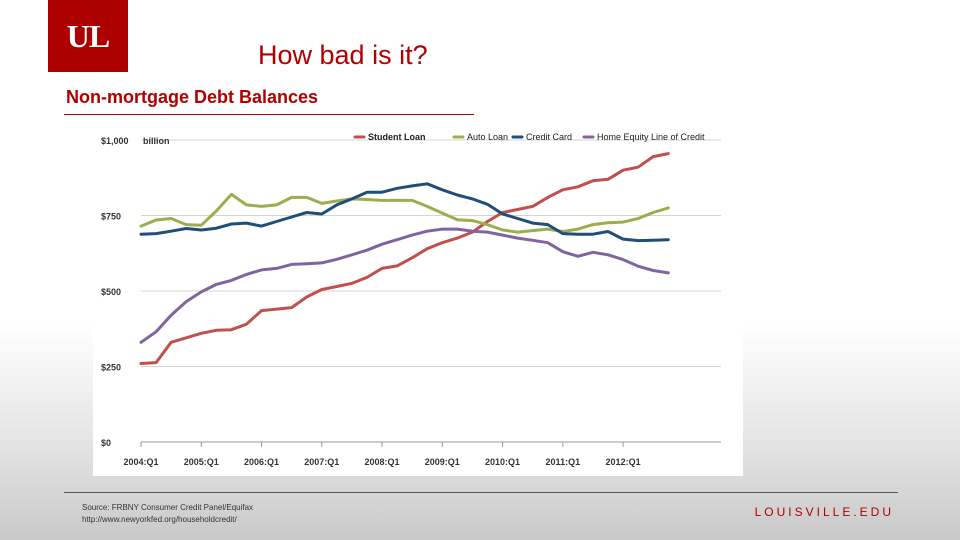 Image resolution: width=960 pixels, height=540 pixels. What do you see at coordinates (140, 462) in the screenshot?
I see `x-tick-label: 2004:Q1` at bounding box center [140, 462].